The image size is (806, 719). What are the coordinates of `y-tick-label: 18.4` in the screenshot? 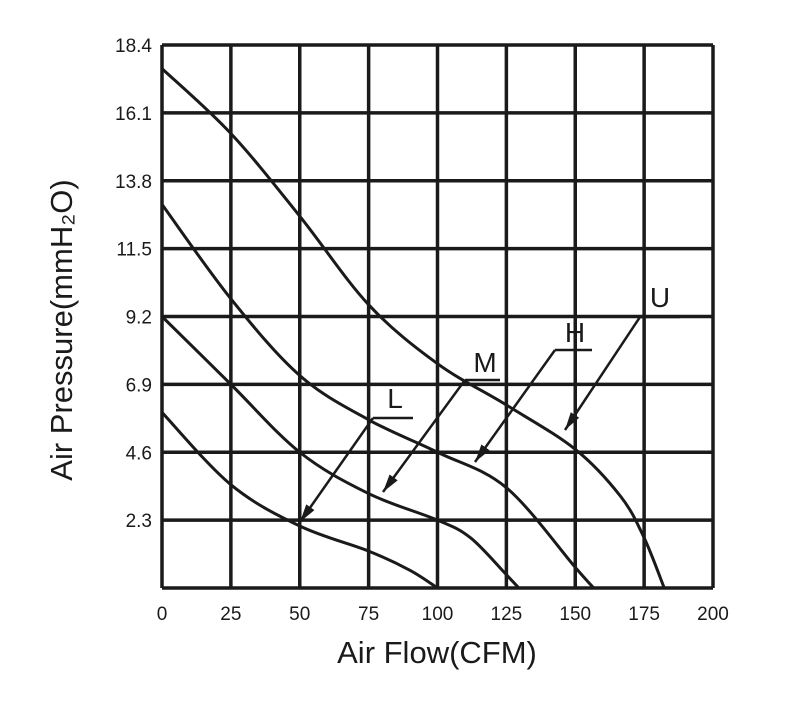 It's located at (133, 46).